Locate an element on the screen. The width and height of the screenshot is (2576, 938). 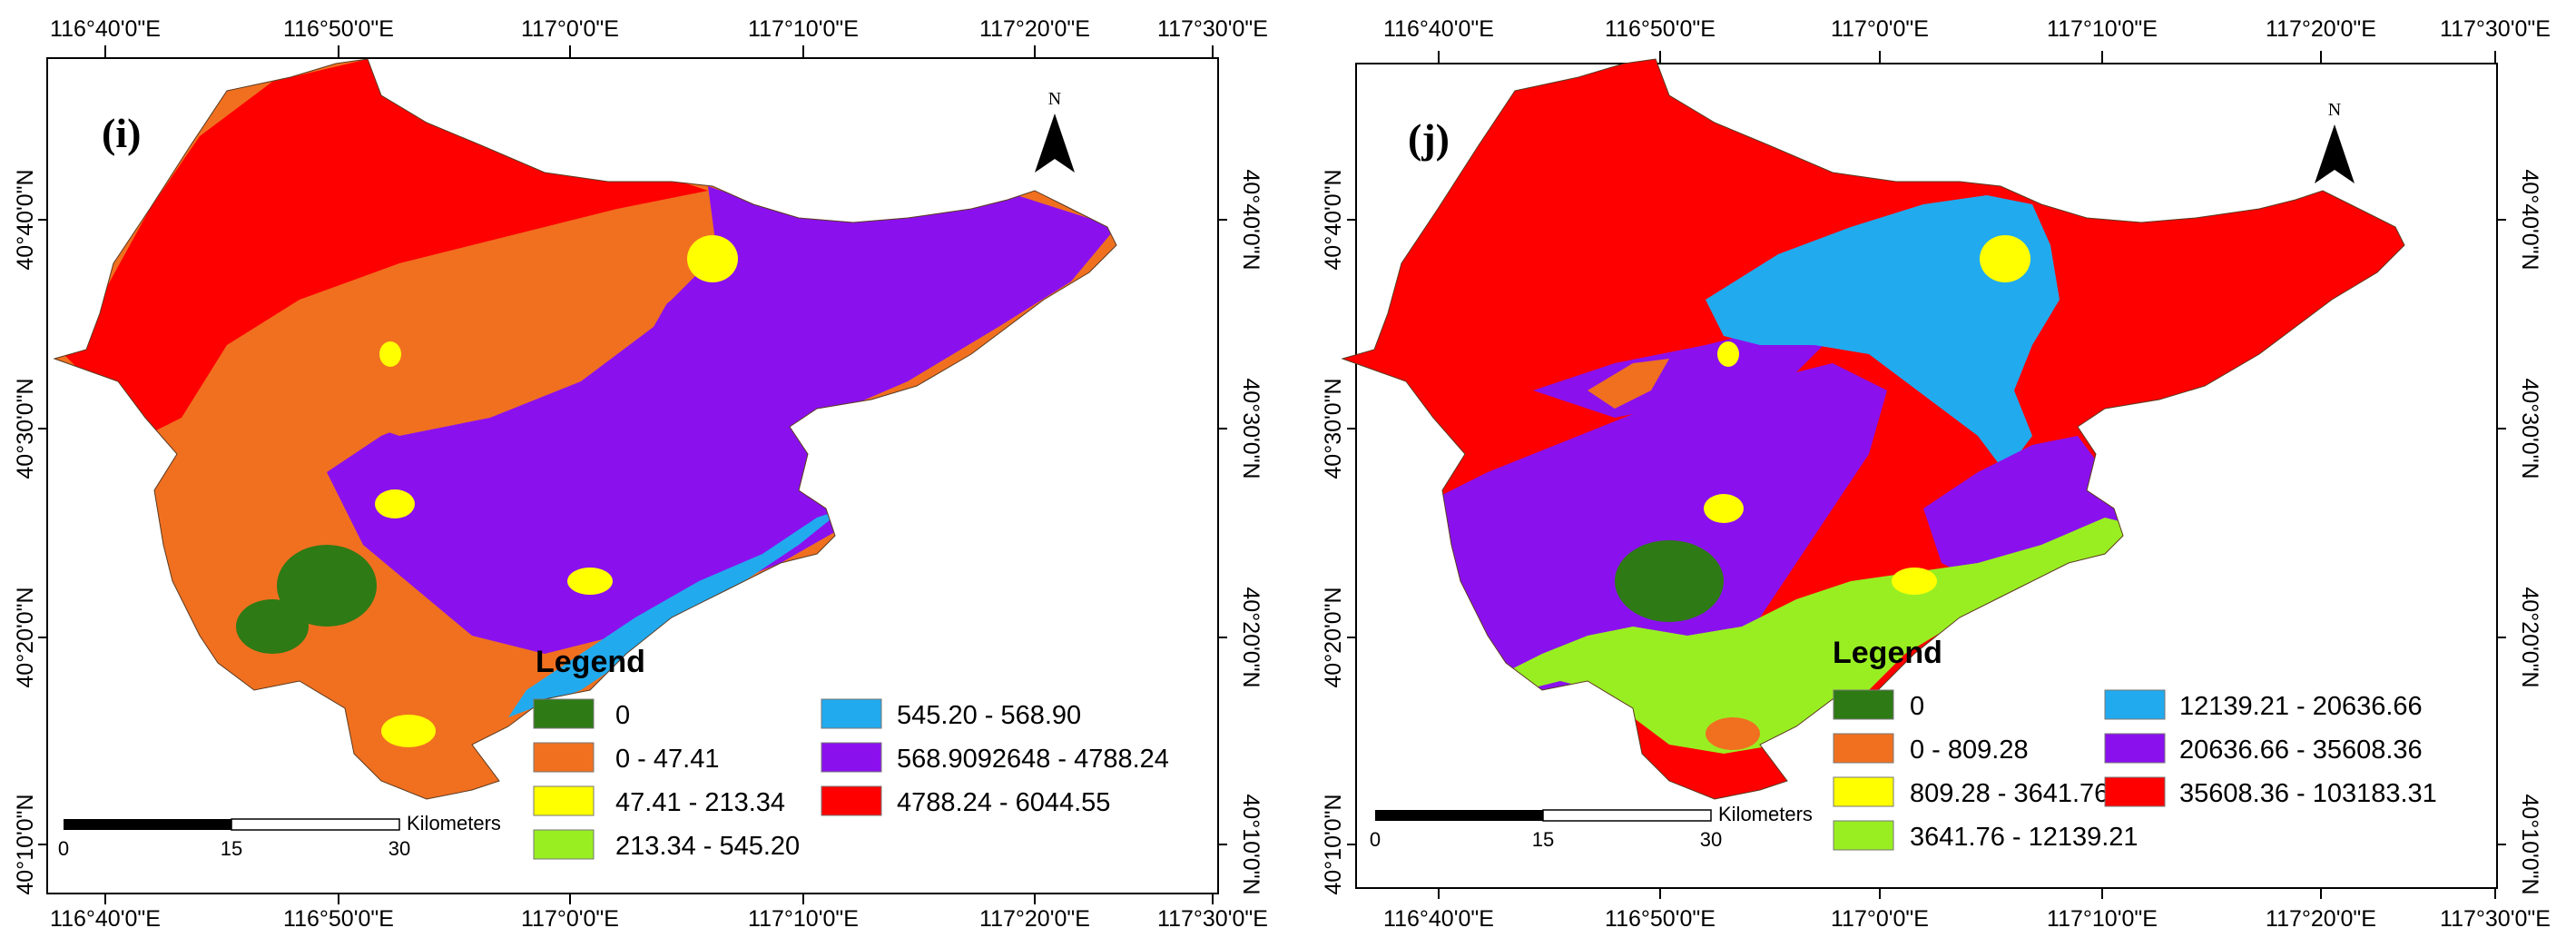
legend-entry: 568.9092648 - 4788.24 is located at coordinates (995, 758).